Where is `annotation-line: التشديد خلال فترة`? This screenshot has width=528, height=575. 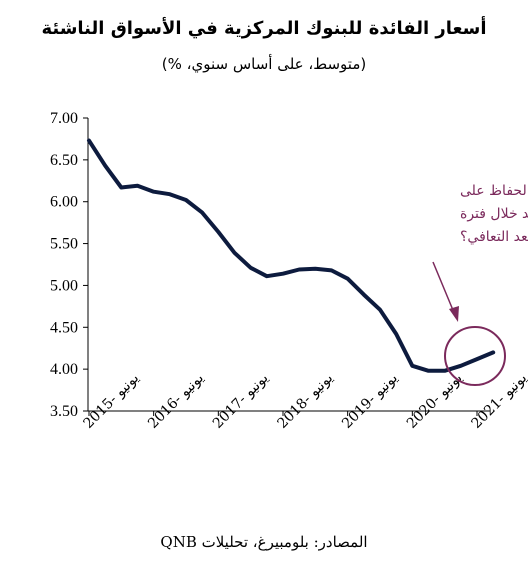 annotation-line: التشديد خلال فترة is located at coordinates (494, 214).